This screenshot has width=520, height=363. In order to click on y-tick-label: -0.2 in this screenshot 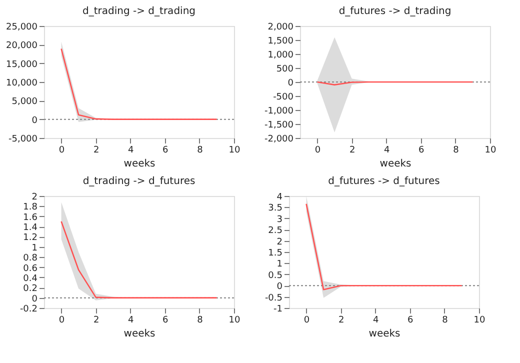, I will do `click(29, 309)`.